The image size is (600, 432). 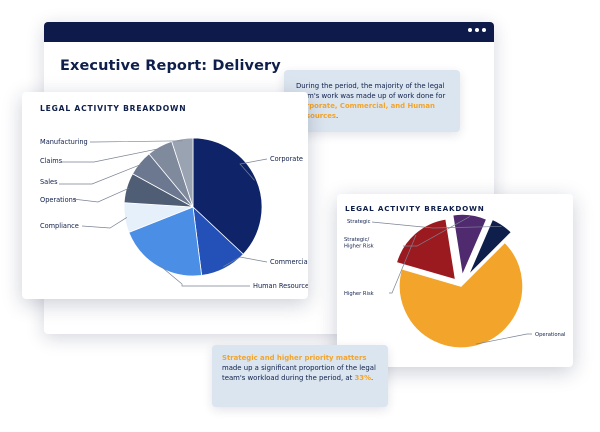 I want to click on pie-label-commercial: Commercial, so click(x=289, y=262).